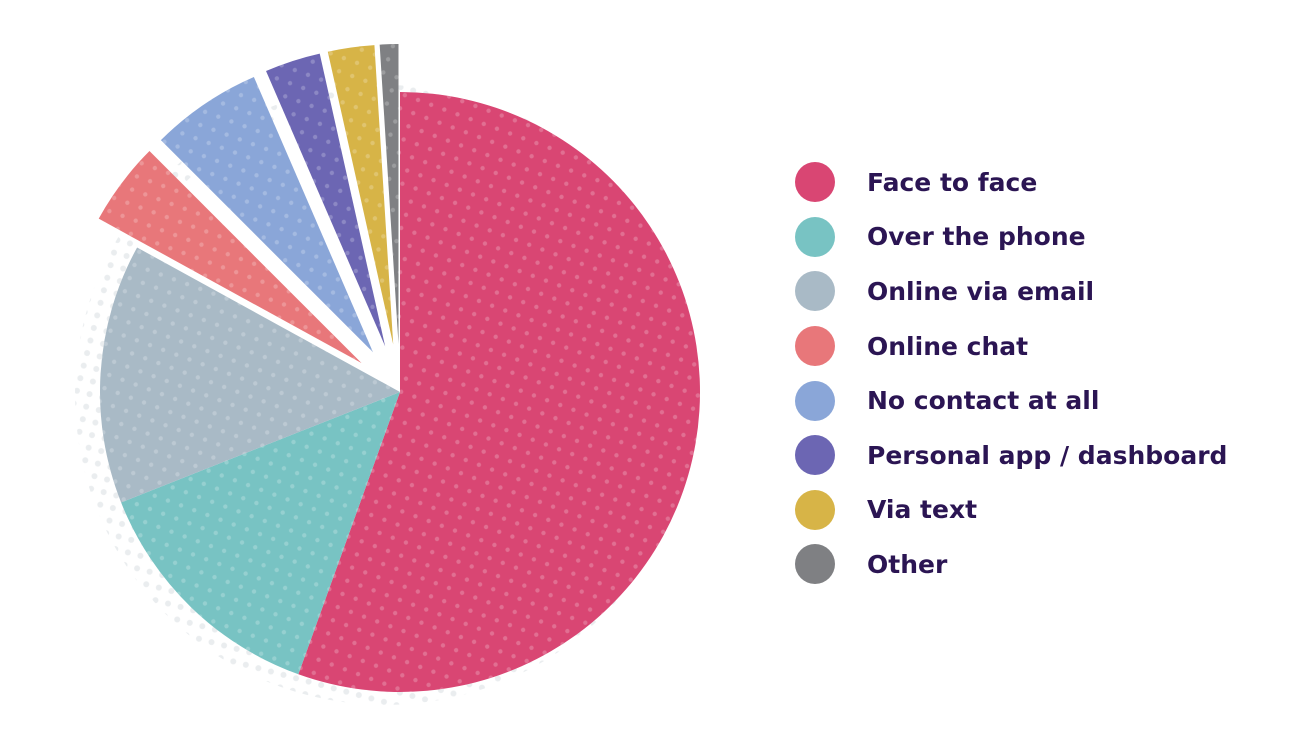  What do you see at coordinates (1047, 455) in the screenshot?
I see `legend-label: Personal app / dashboard` at bounding box center [1047, 455].